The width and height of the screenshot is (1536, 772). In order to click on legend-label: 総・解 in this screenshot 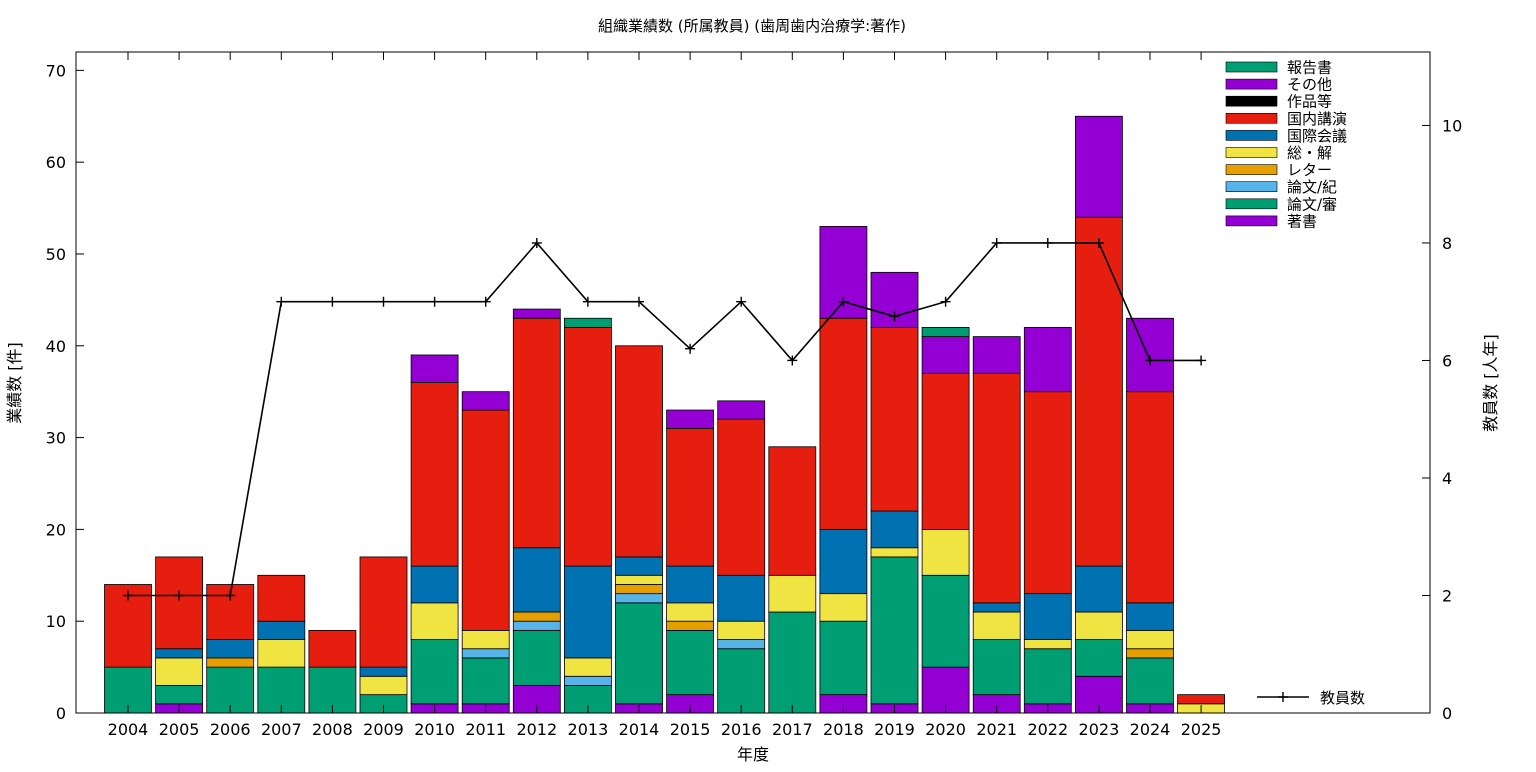, I will do `click(1309, 153)`.